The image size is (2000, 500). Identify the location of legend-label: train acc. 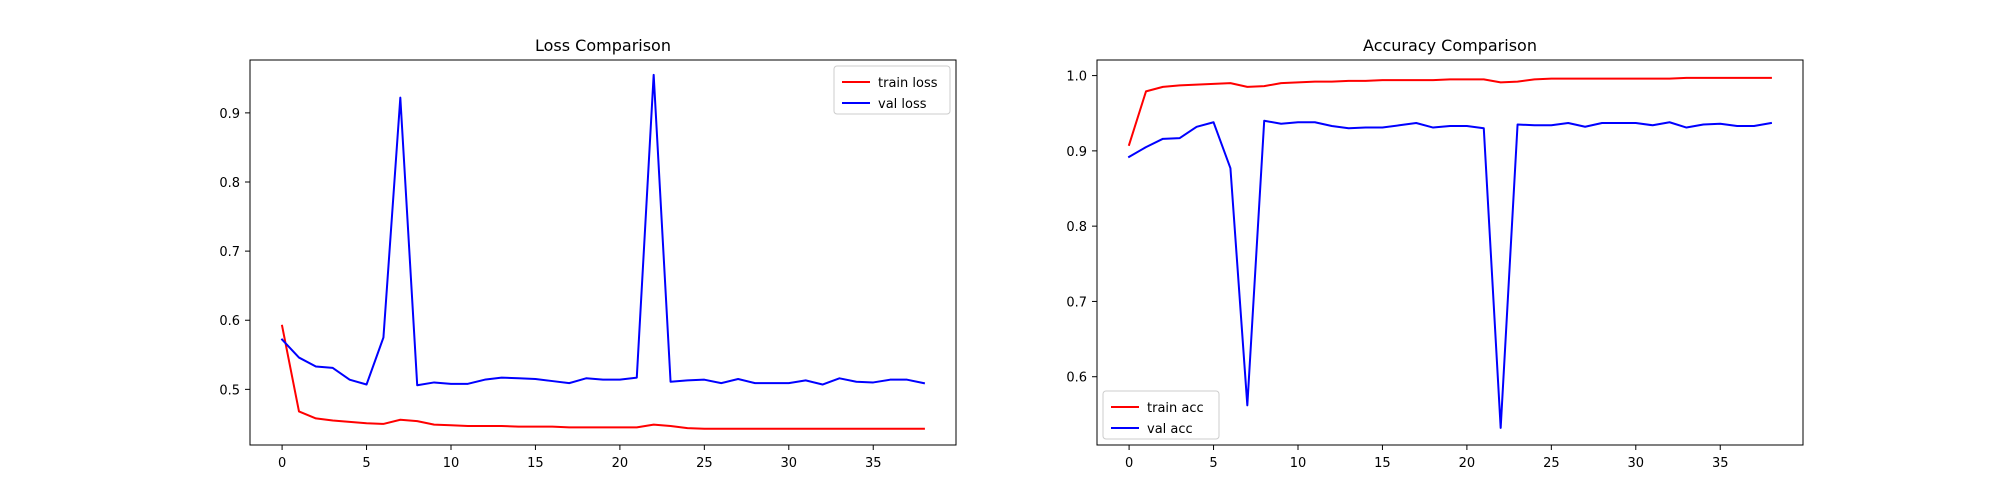
(1175, 408).